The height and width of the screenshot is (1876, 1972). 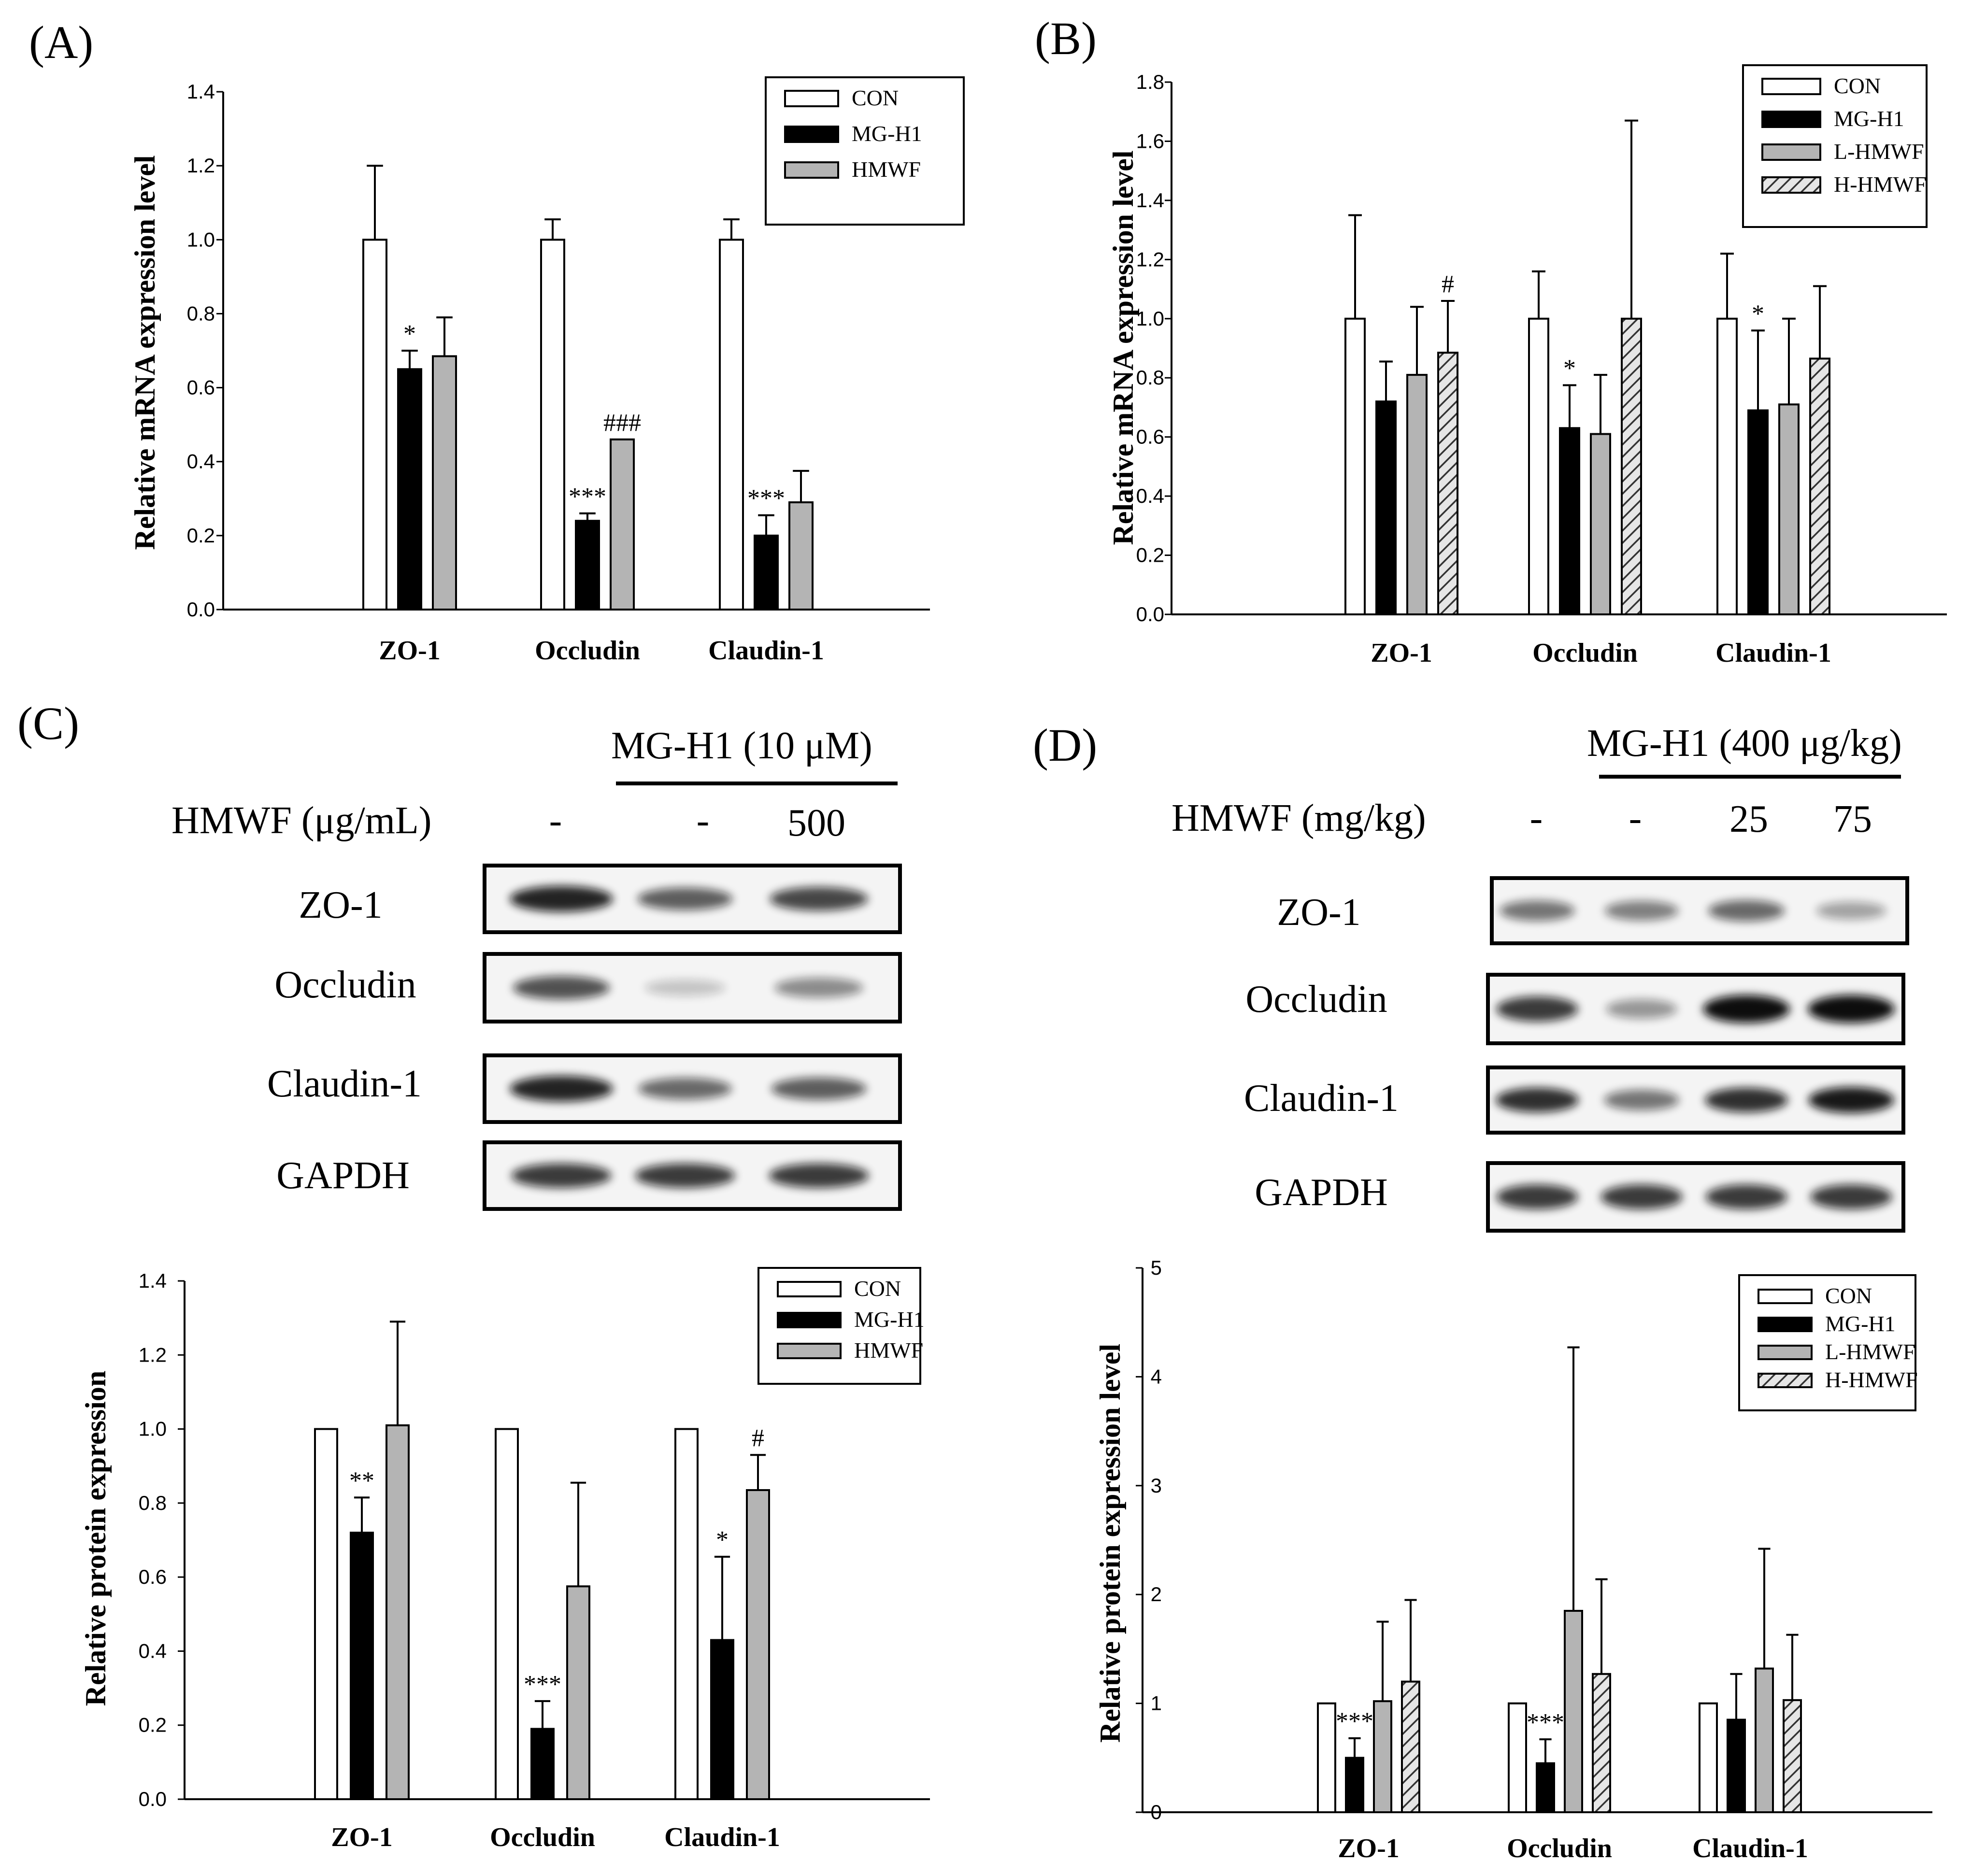 I want to click on bar-occludin-l-hmwf, so click(x=1573, y=1712).